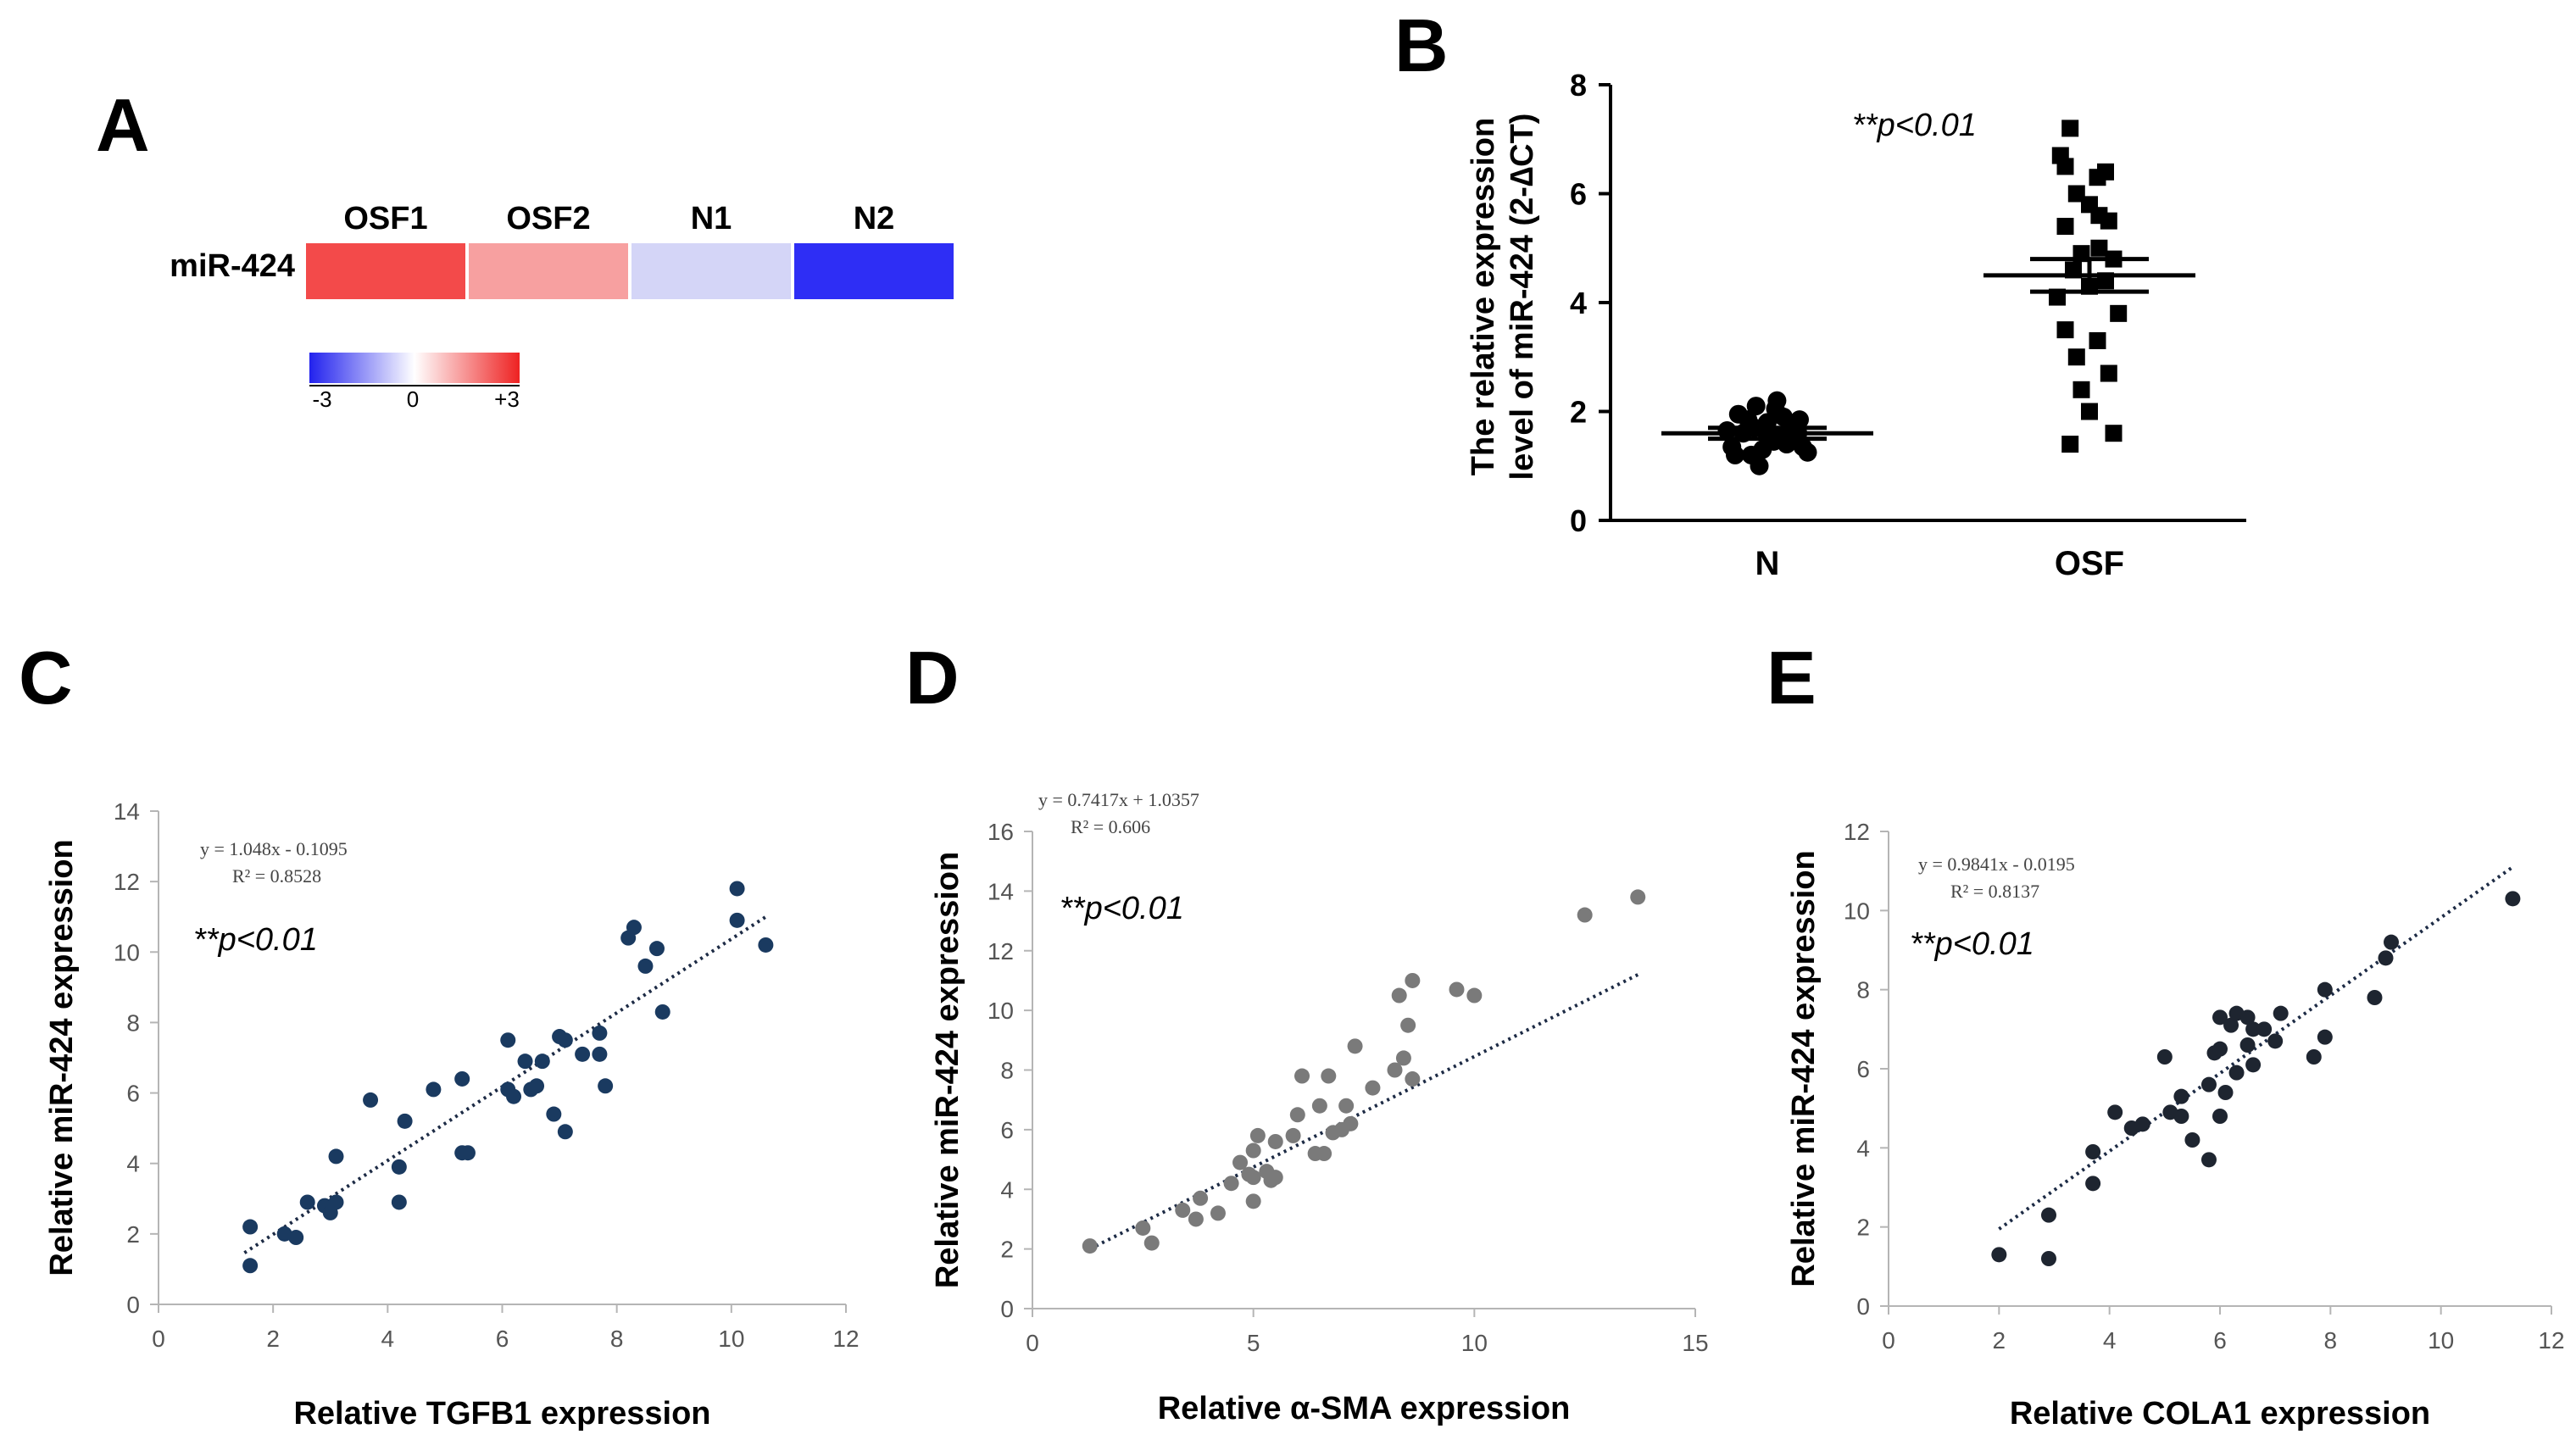  Describe the element at coordinates (388, 1339) in the screenshot. I see `x-tick-label: 4` at that location.